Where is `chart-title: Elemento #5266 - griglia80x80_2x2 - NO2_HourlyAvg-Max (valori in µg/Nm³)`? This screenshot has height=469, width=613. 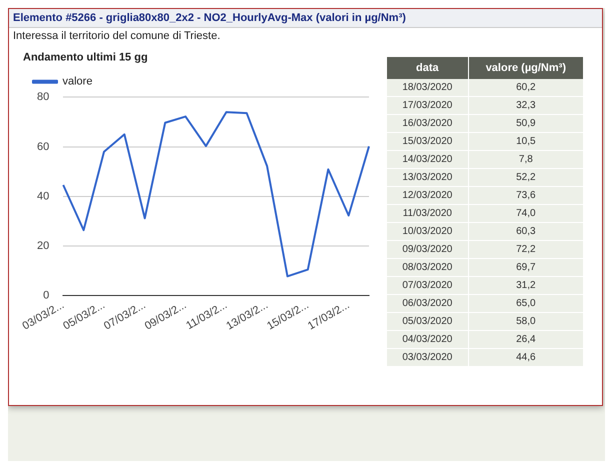 chart-title: Elemento #5266 - griglia80x80_2x2 - NO2_HourlyAvg-Max (valori in µg/Nm³) is located at coordinates (305, 18).